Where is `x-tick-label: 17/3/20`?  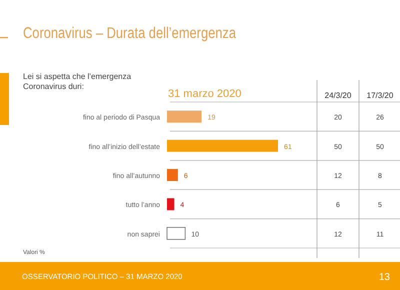 x-tick-label: 17/3/20 is located at coordinates (380, 95).